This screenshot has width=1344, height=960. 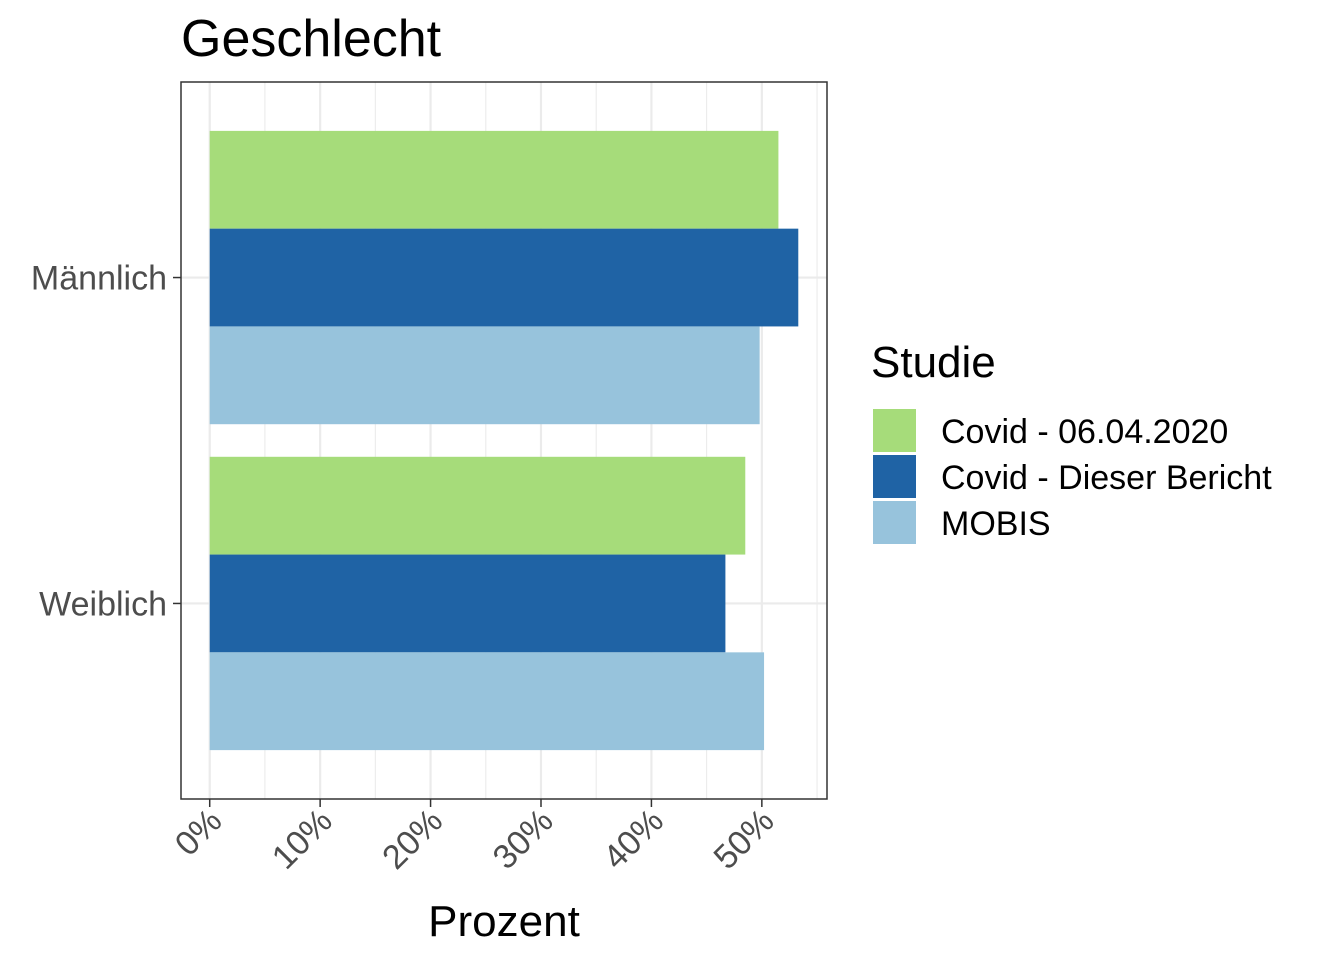 I want to click on legend-label: Covid - 06.04.2020, so click(x=1084, y=432).